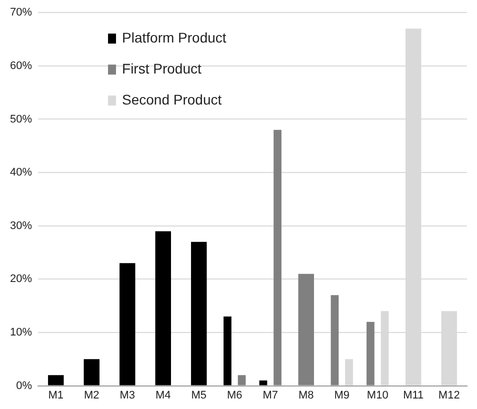 The height and width of the screenshot is (409, 477). Describe the element at coordinates (306, 395) in the screenshot. I see `x-tick-label: M8` at that location.